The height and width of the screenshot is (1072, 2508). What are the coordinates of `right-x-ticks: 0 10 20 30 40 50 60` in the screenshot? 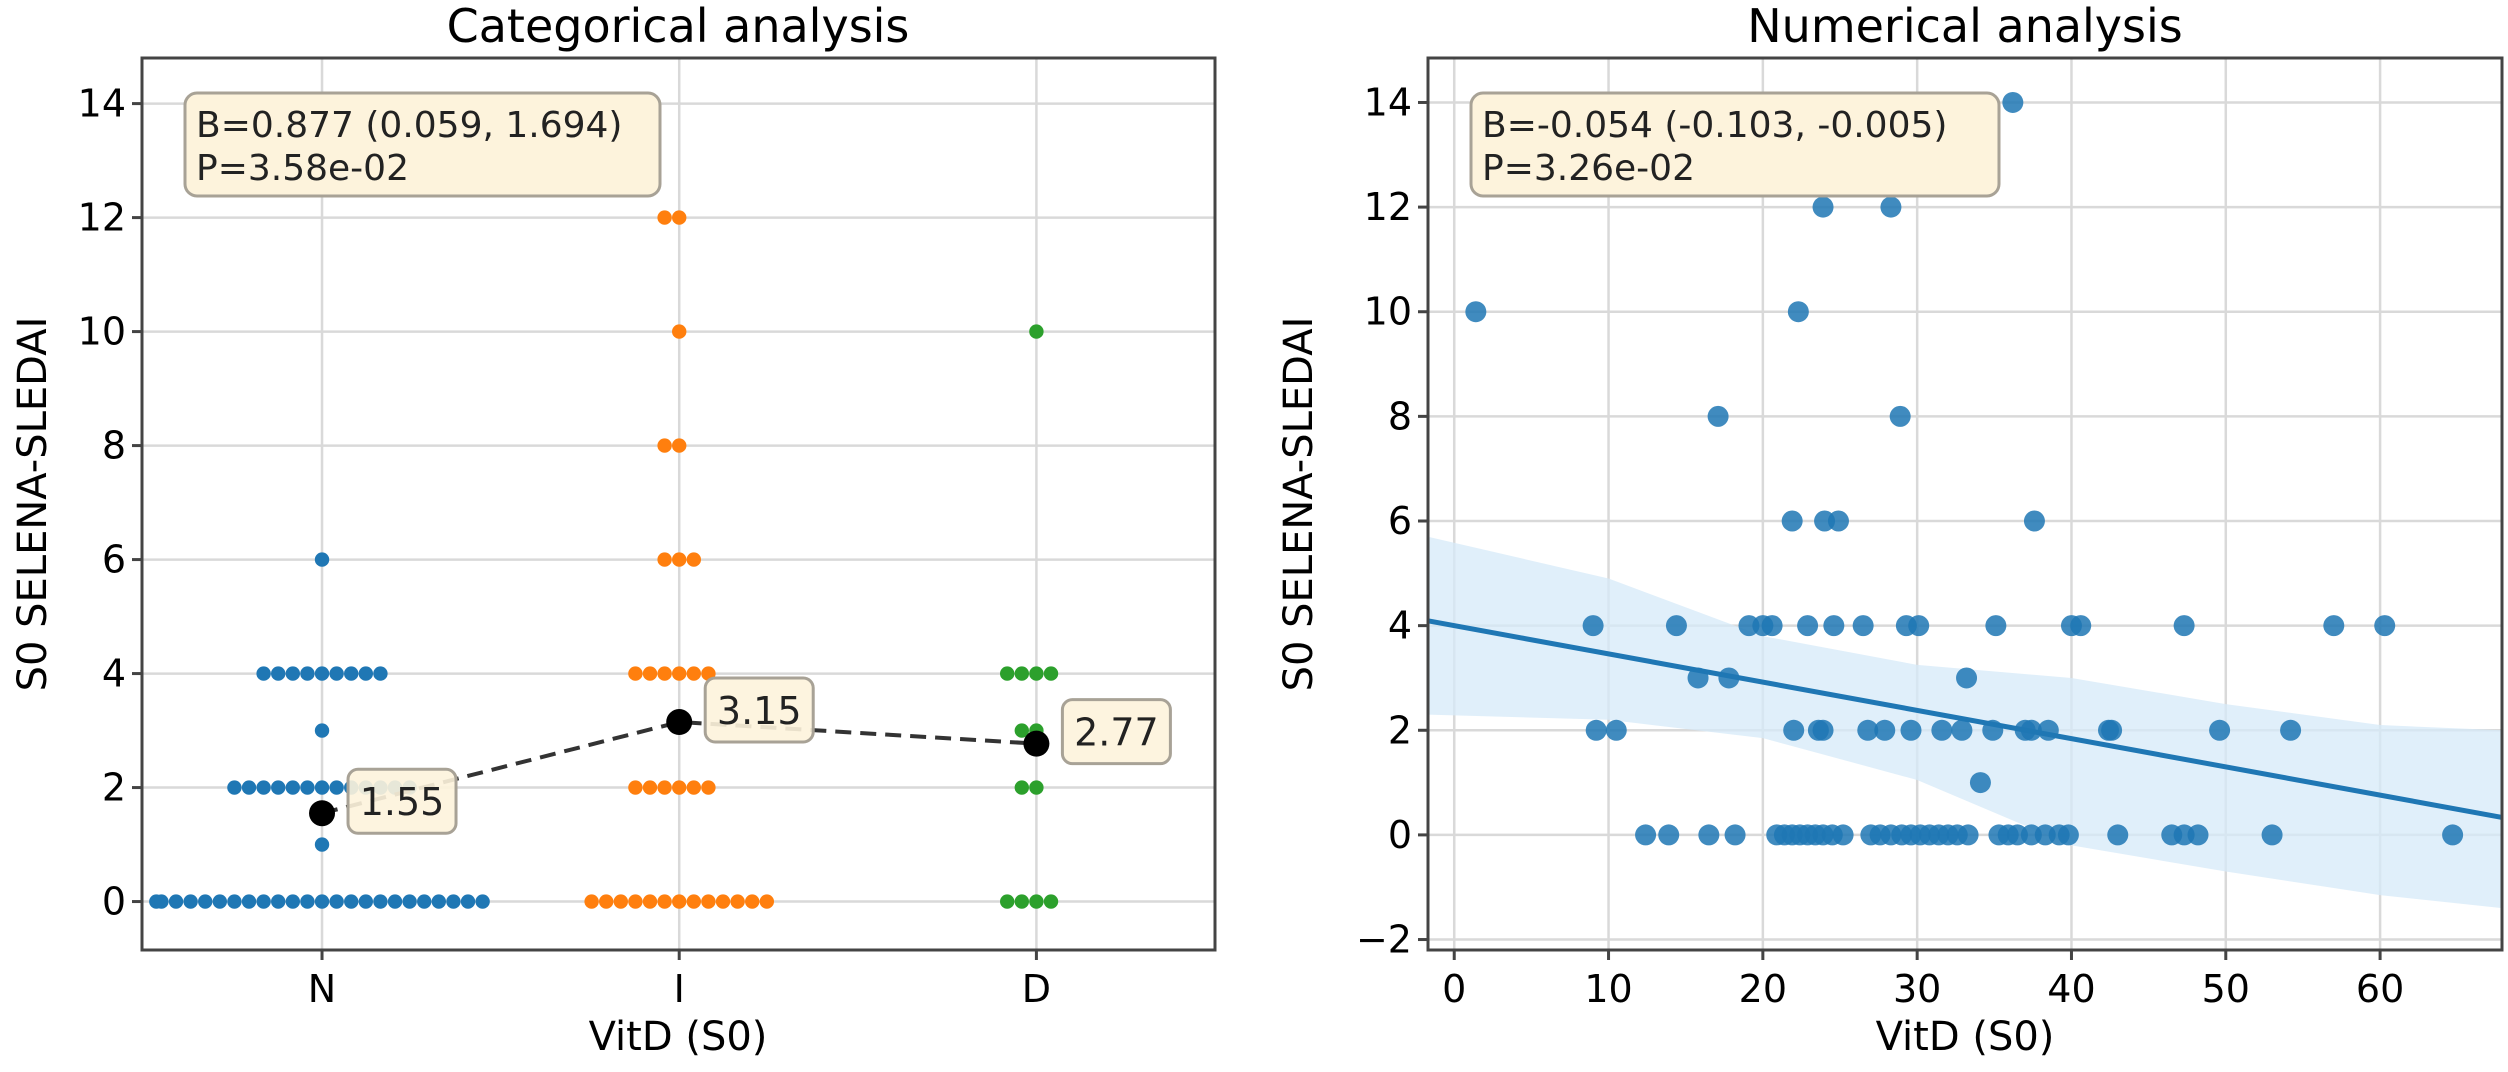 It's located at (1923, 980).